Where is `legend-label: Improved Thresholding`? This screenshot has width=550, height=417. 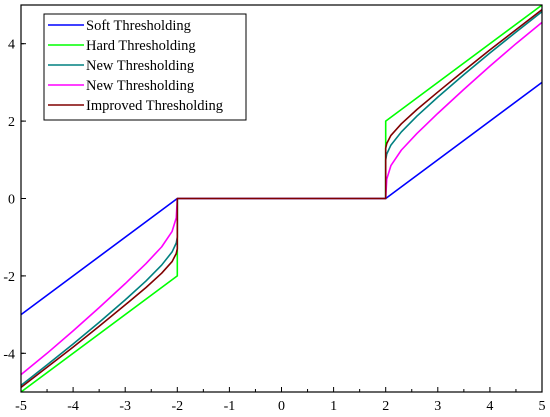
legend-label: Improved Thresholding is located at coordinates (154, 106).